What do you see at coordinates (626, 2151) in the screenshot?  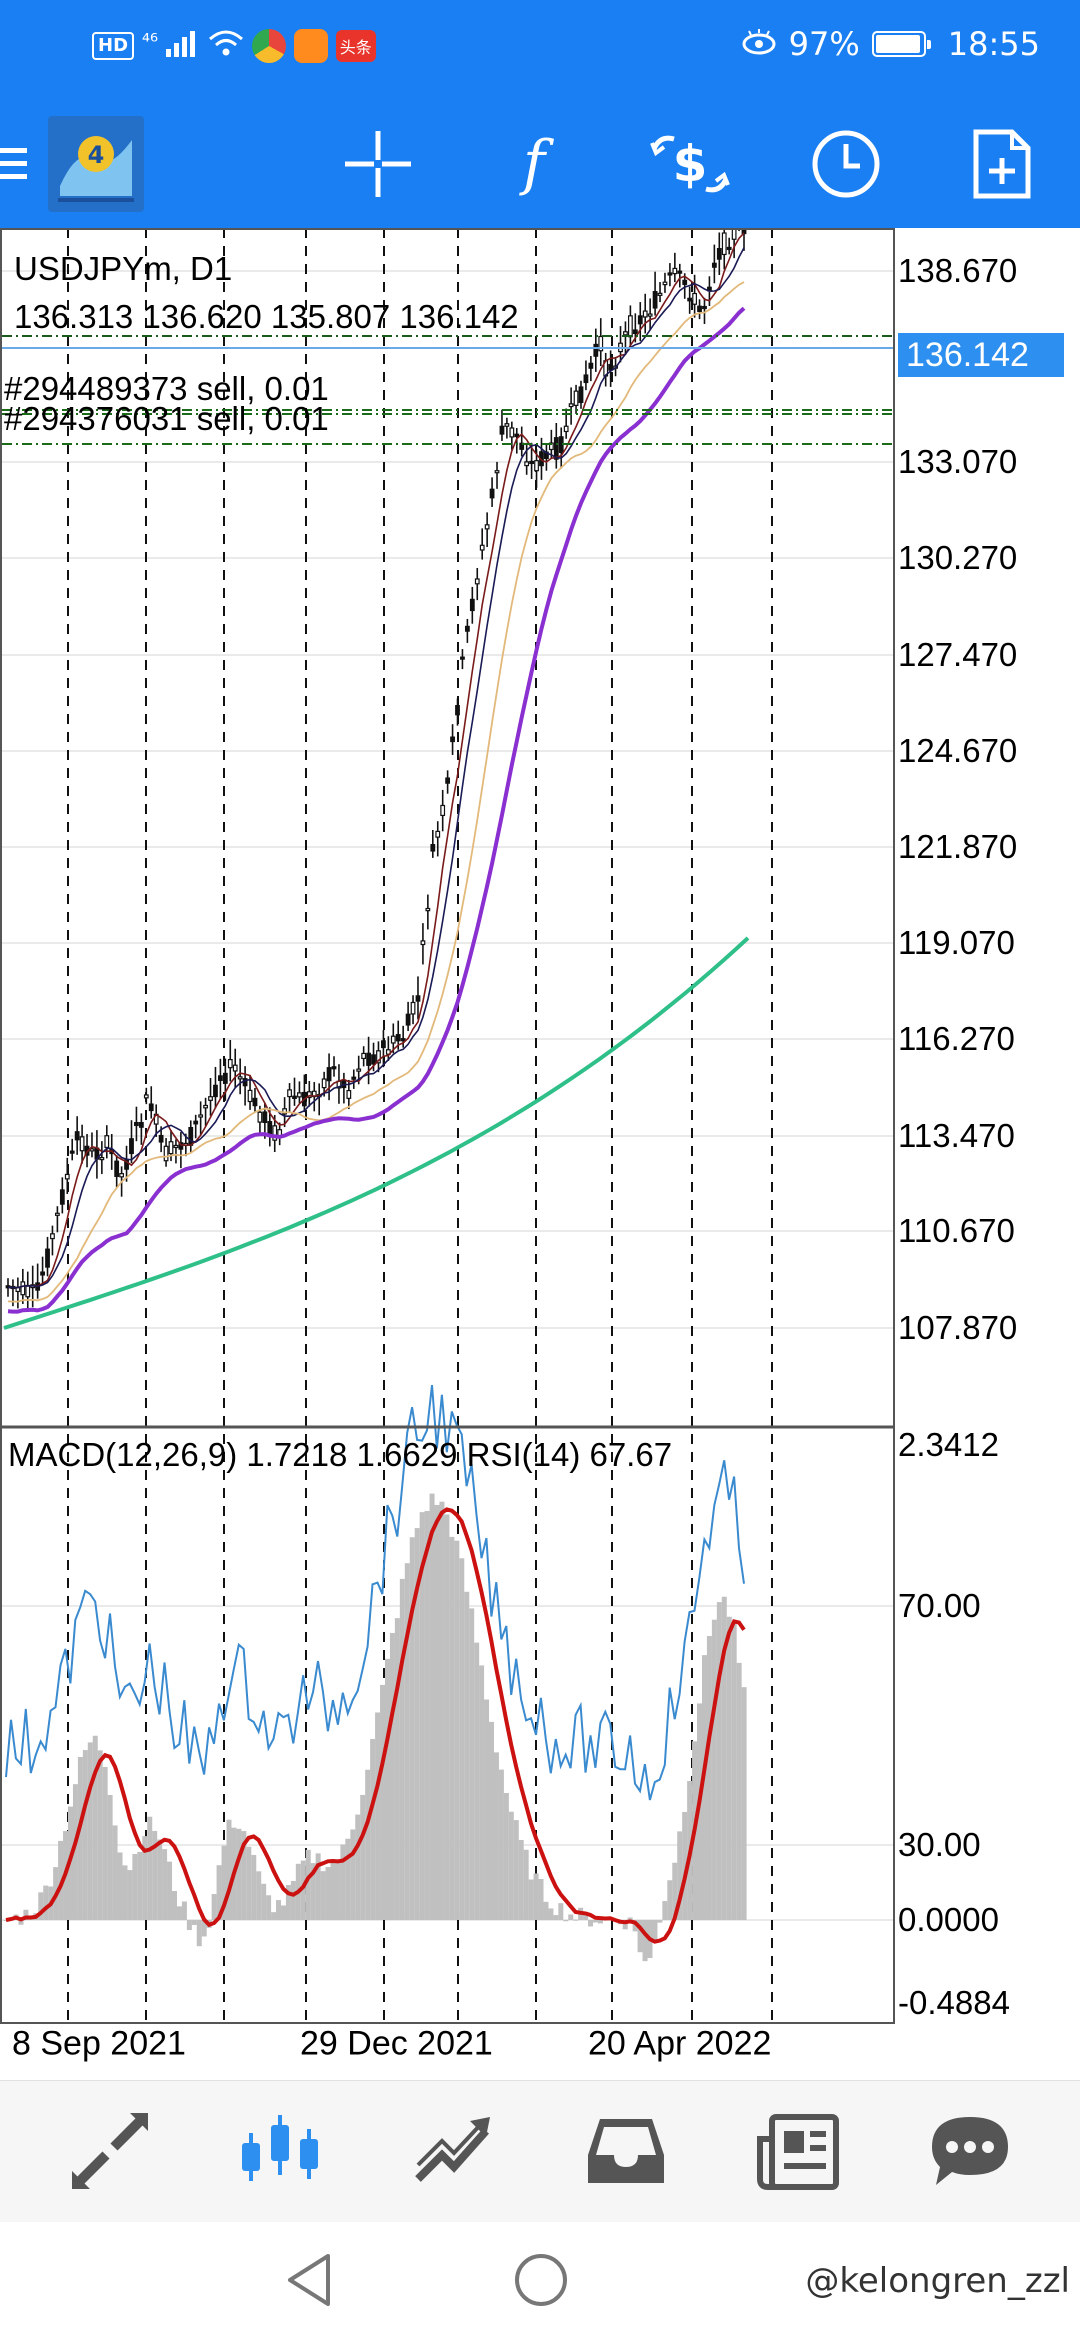 I see `history-icon` at bounding box center [626, 2151].